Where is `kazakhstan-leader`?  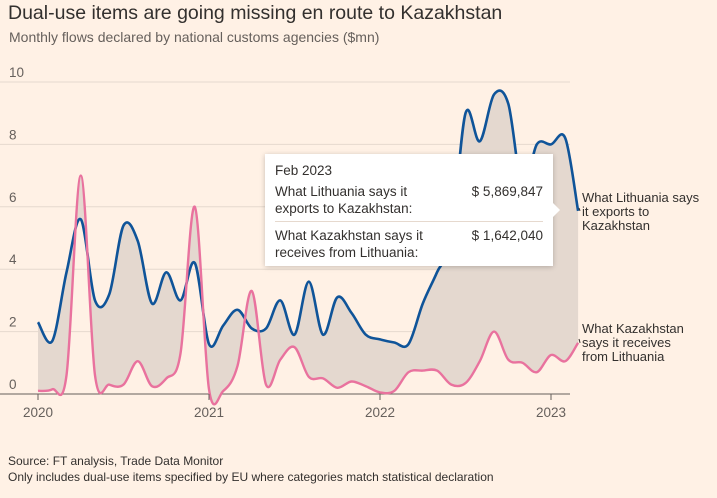 kazakhstan-leader is located at coordinates (579, 340).